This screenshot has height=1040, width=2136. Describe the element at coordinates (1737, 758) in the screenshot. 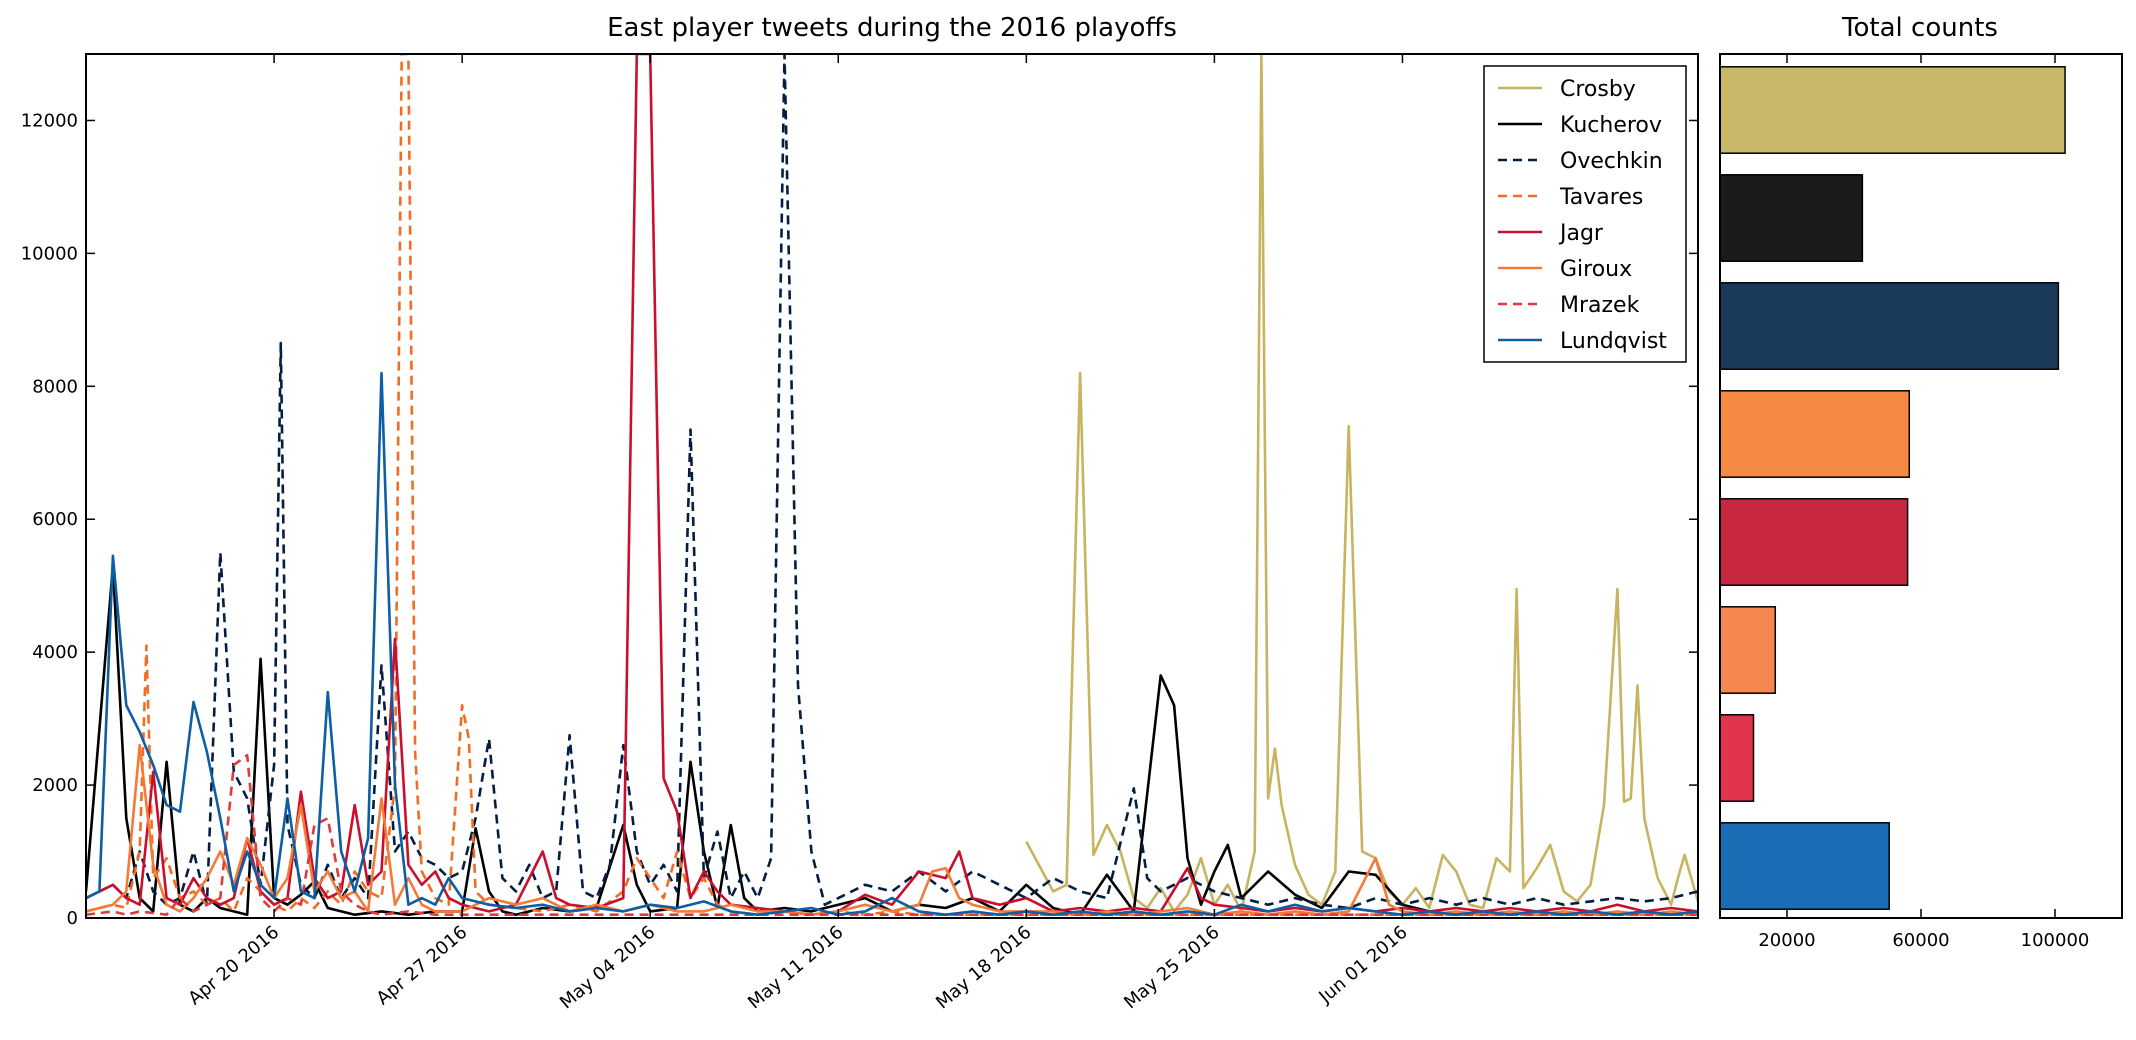

I see `bar-mrazek` at that location.